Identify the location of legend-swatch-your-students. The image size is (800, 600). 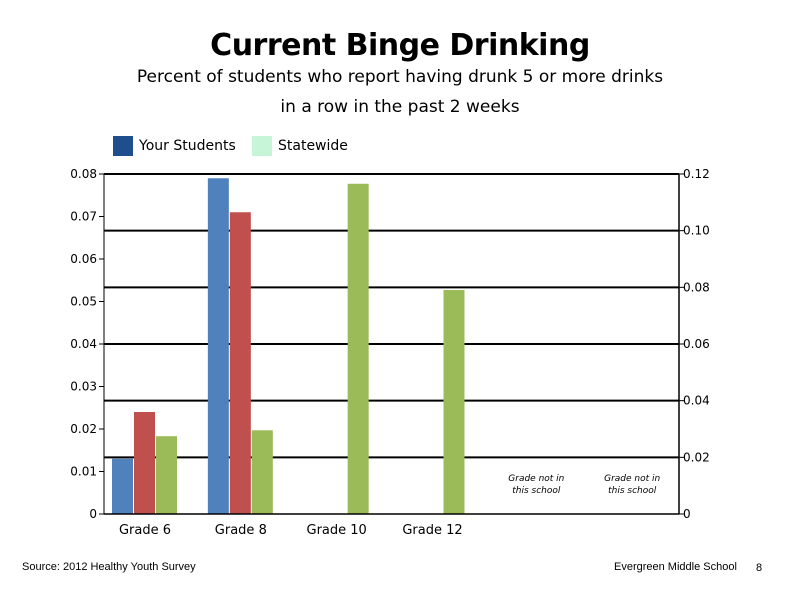
(123, 146).